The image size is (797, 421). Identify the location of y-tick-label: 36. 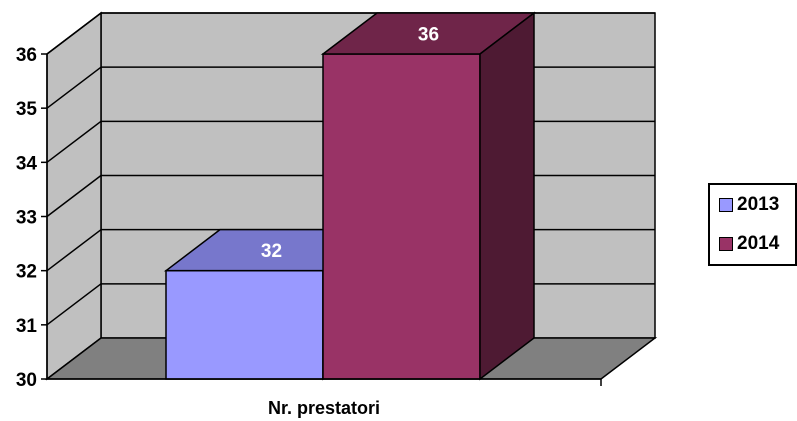
(26, 55).